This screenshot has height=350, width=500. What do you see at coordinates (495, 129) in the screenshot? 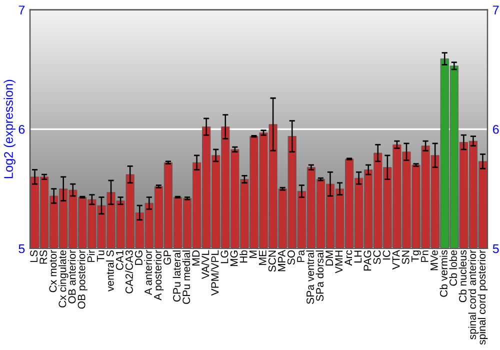
I see `y2-tick-label: 6` at bounding box center [495, 129].